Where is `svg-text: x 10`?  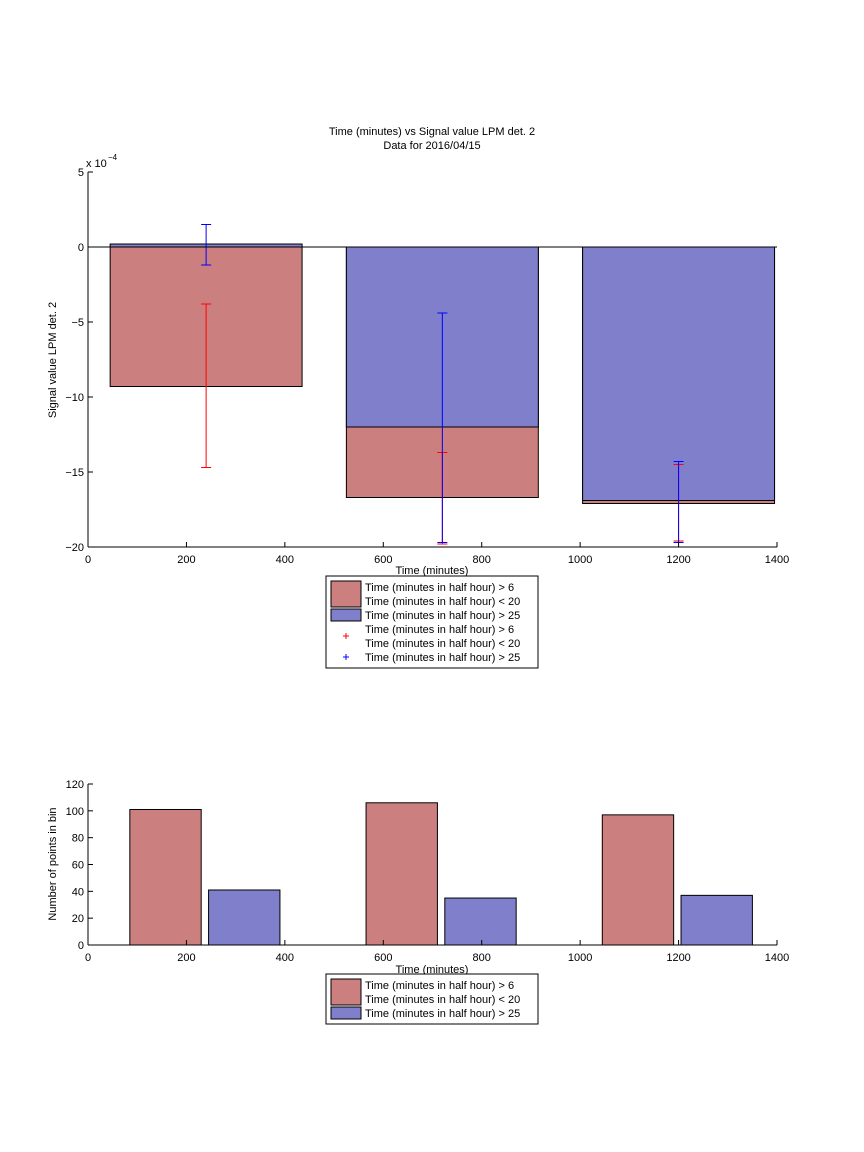
svg-text: x 10 is located at coordinates (96, 164).